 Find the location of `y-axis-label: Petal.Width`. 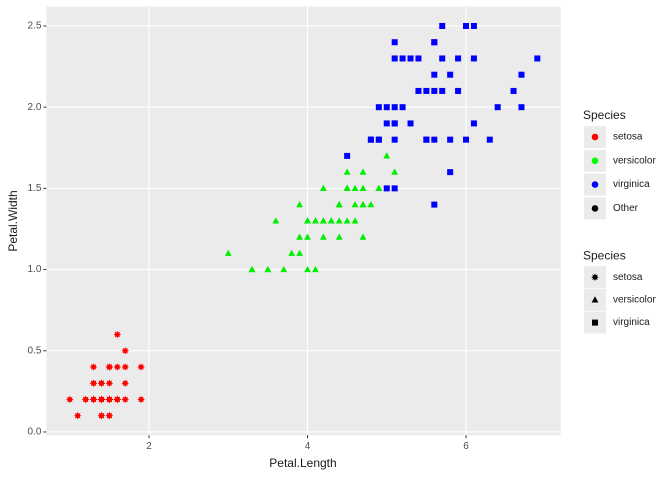

y-axis-label: Petal.Width is located at coordinates (13, 220).